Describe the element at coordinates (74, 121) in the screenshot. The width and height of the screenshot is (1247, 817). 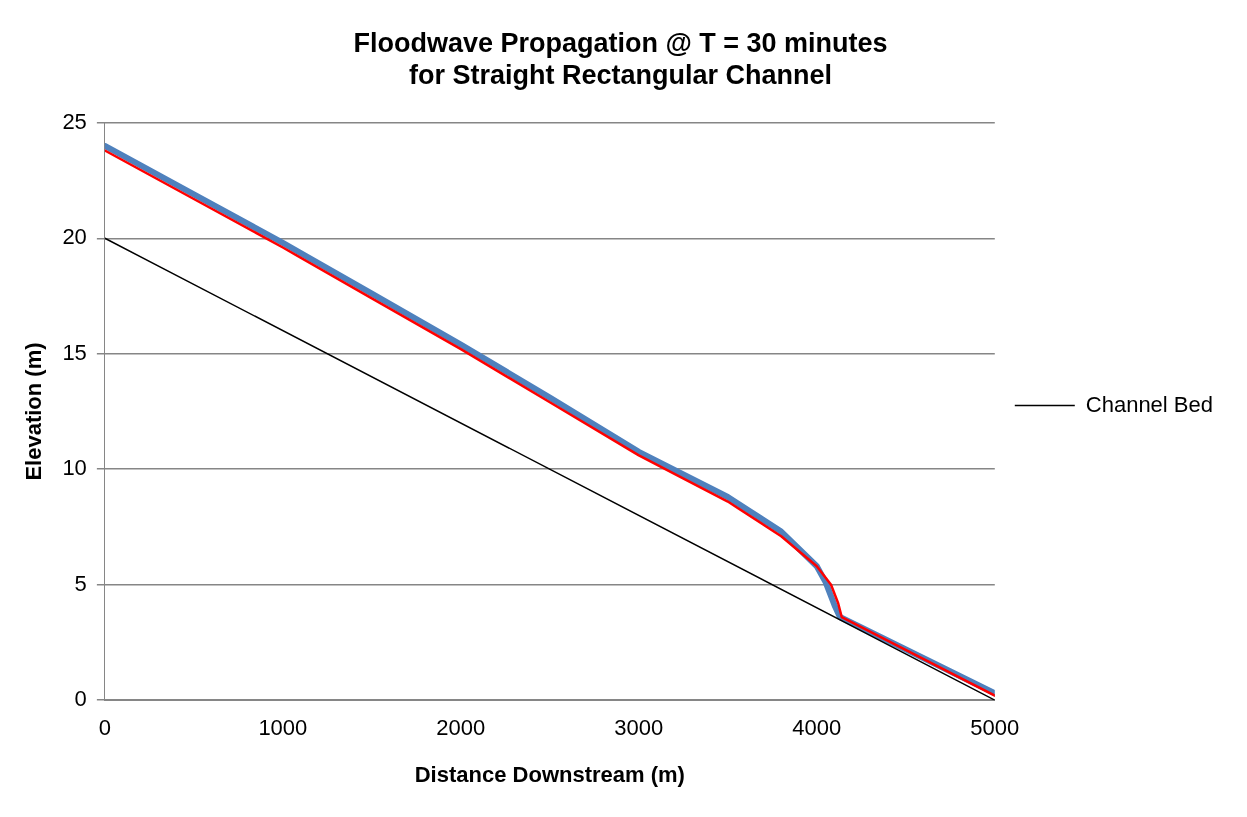
I see `y-tick-label: 25` at that location.